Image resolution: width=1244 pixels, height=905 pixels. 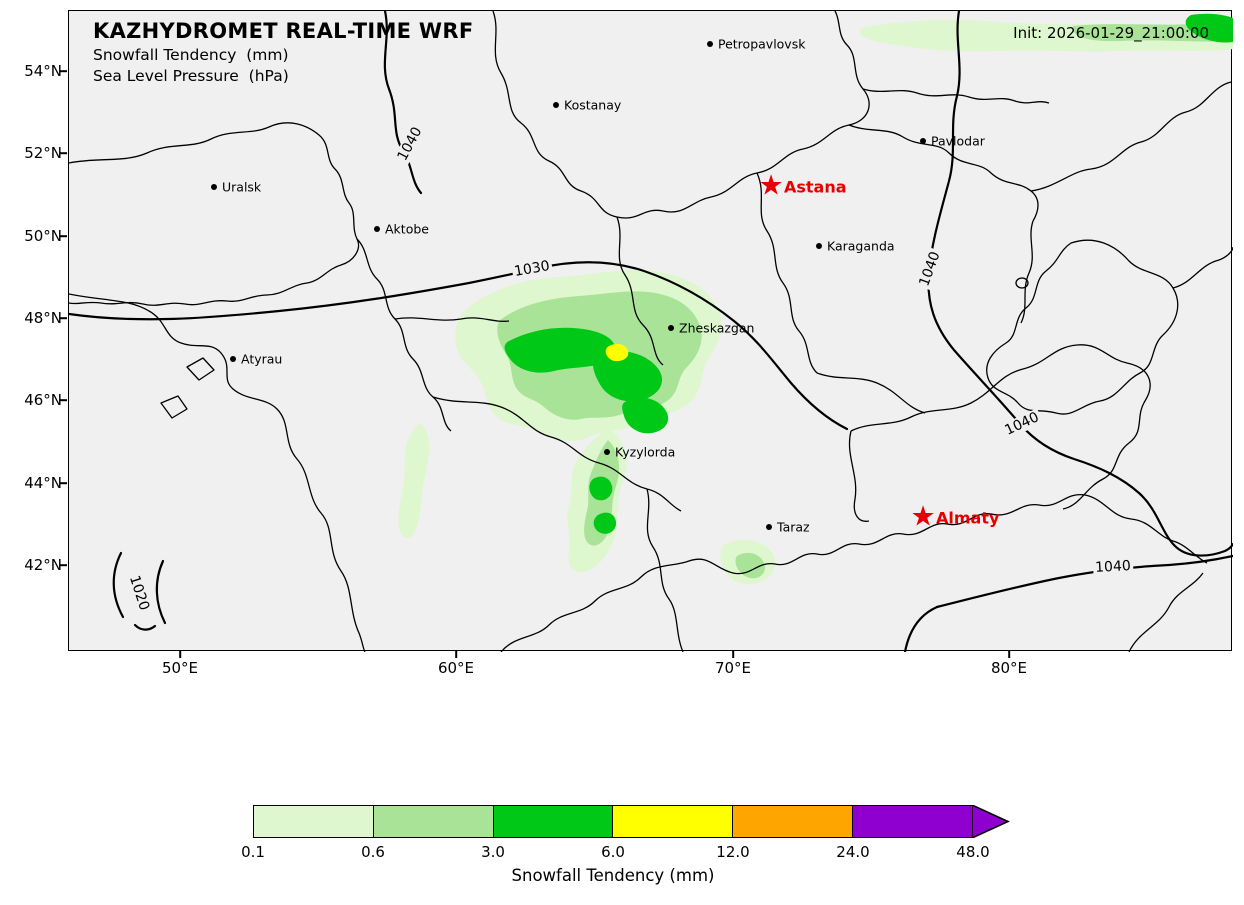 What do you see at coordinates (958, 141) in the screenshot?
I see `city-label-pavlodar: Pavlodar` at bounding box center [958, 141].